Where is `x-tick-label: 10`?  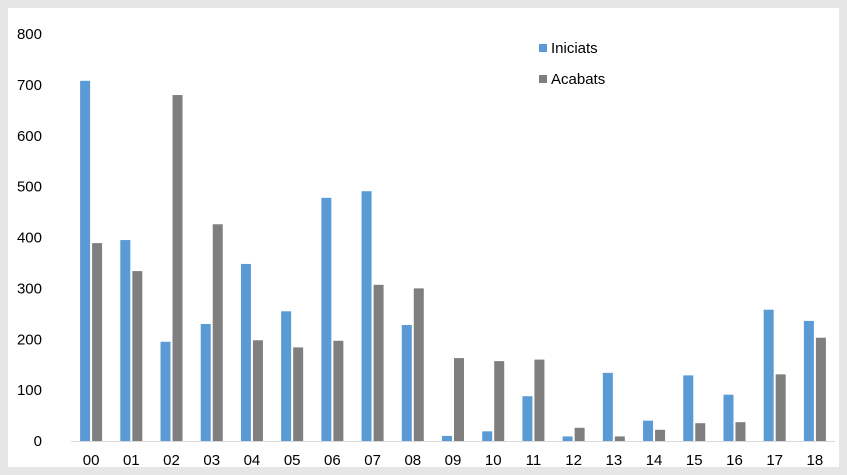
x-tick-label: 10 is located at coordinates (493, 459).